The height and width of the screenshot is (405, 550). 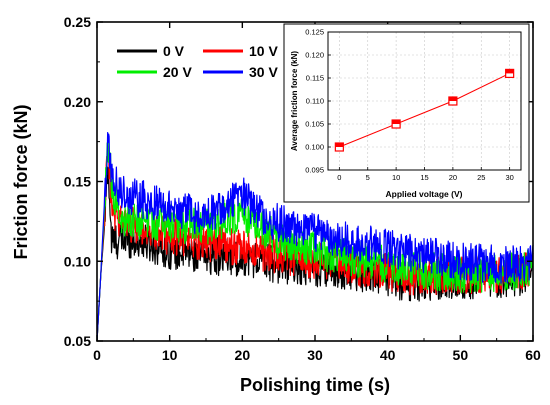 What do you see at coordinates (174, 51) in the screenshot?
I see `legend-label-0v: 0 V` at bounding box center [174, 51].